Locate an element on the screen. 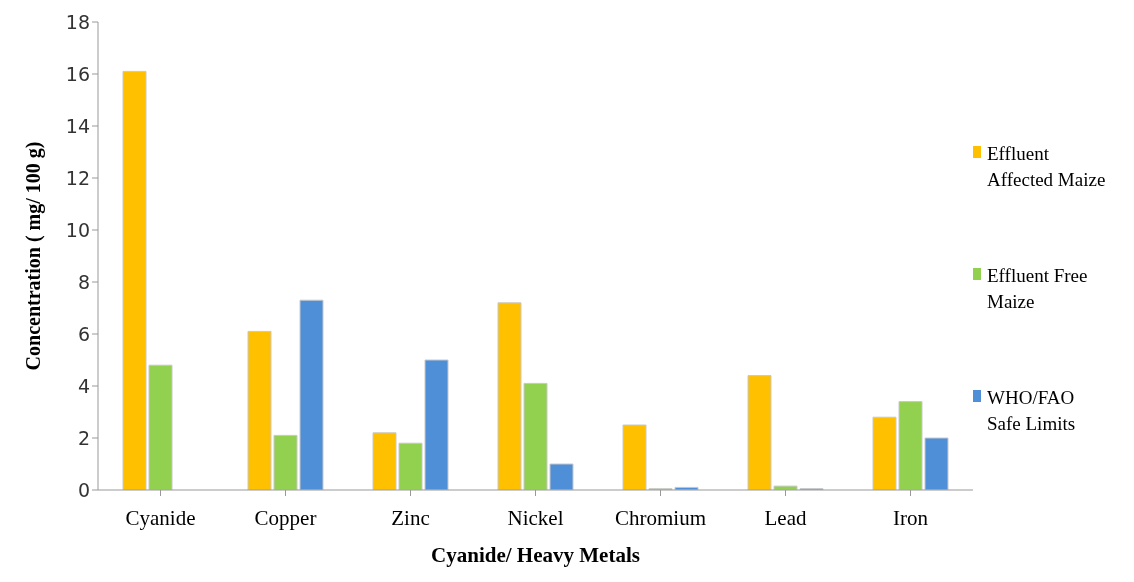 This screenshot has height=582, width=1134. x-tick-label: Nickel is located at coordinates (535, 517).